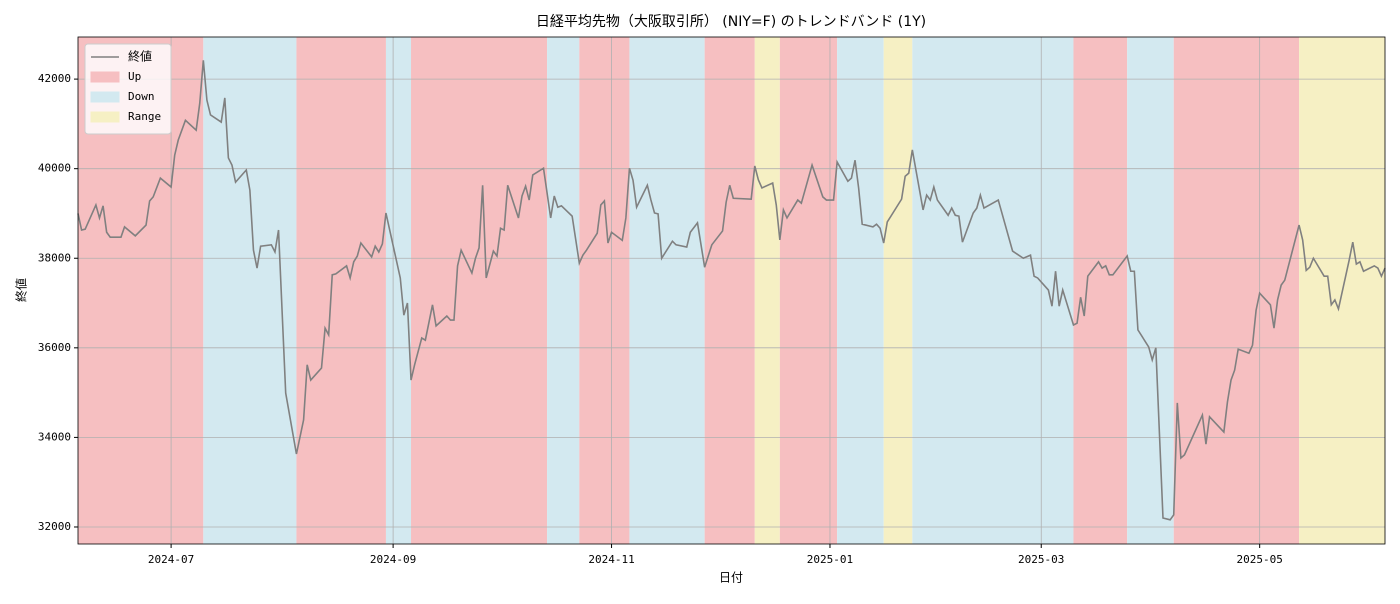 The width and height of the screenshot is (1400, 604). I want to click on y-axis-label: 終値, so click(21, 290).